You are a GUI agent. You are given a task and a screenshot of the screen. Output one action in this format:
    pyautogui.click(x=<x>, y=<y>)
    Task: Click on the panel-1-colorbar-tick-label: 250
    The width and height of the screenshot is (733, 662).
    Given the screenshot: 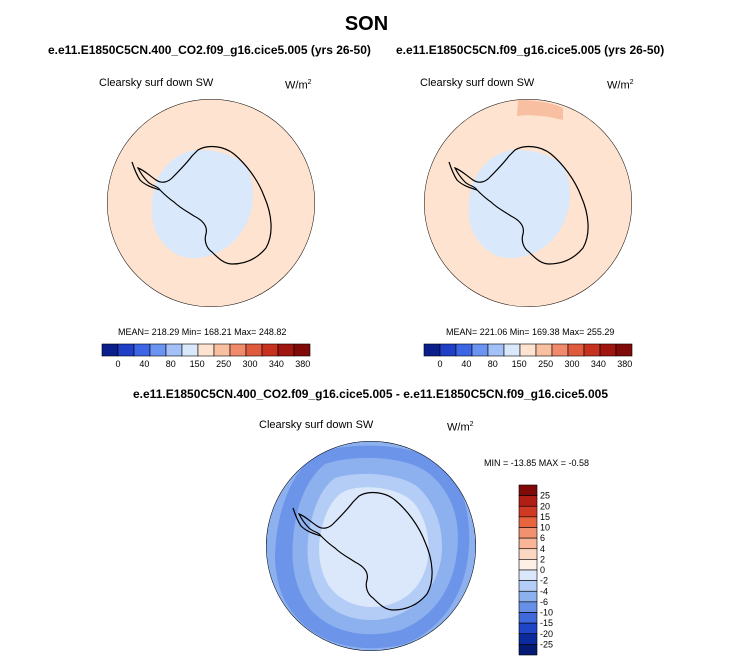 What is the action you would take?
    pyautogui.click(x=223, y=364)
    